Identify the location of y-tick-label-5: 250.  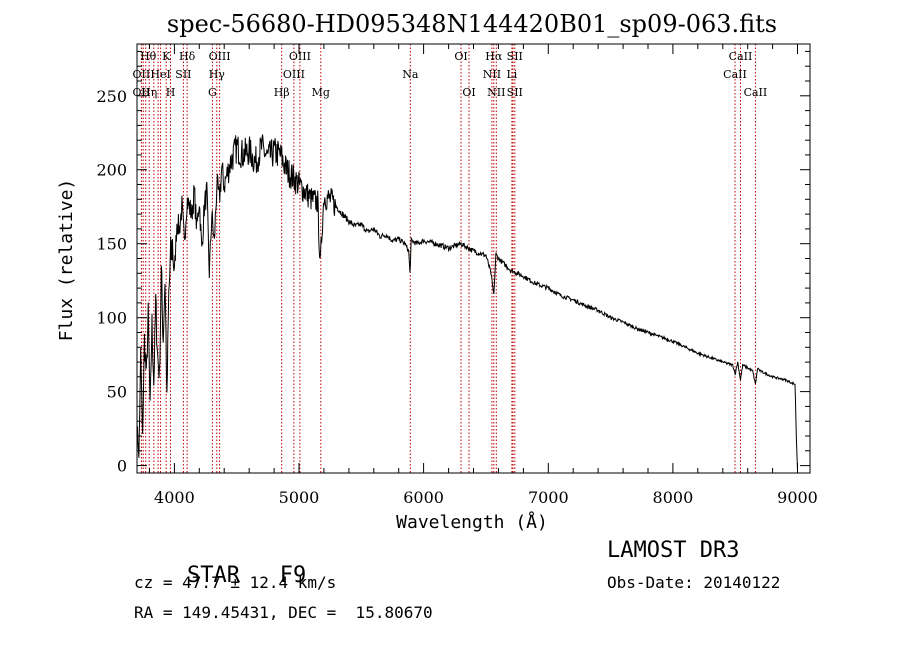
(111, 96).